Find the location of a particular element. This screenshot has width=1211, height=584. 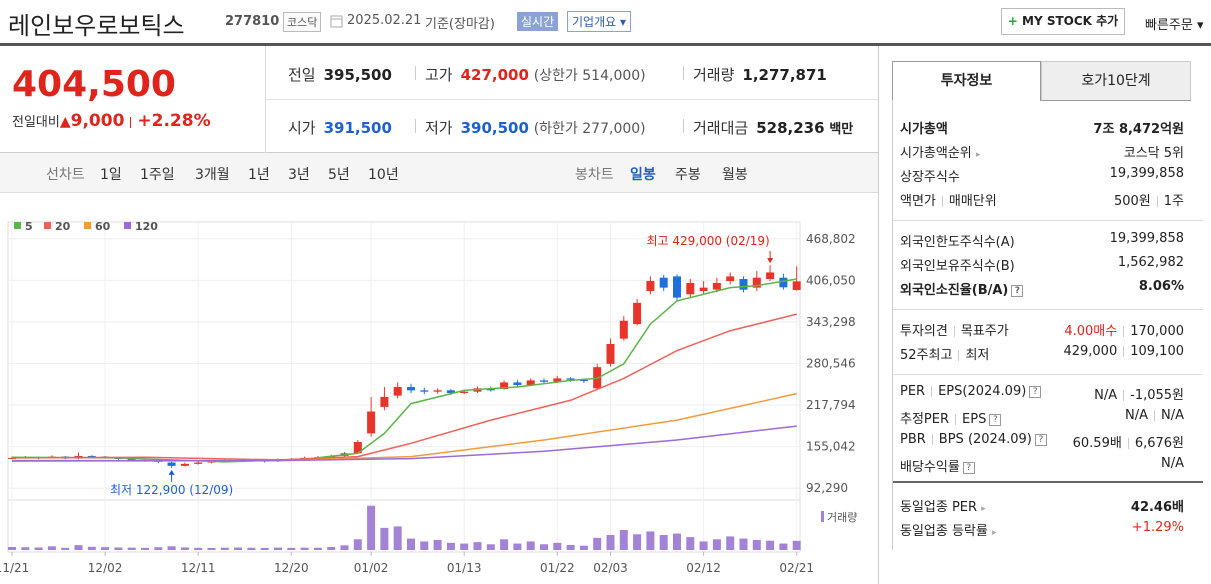

cell-label: 고가 is located at coordinates (439, 75).